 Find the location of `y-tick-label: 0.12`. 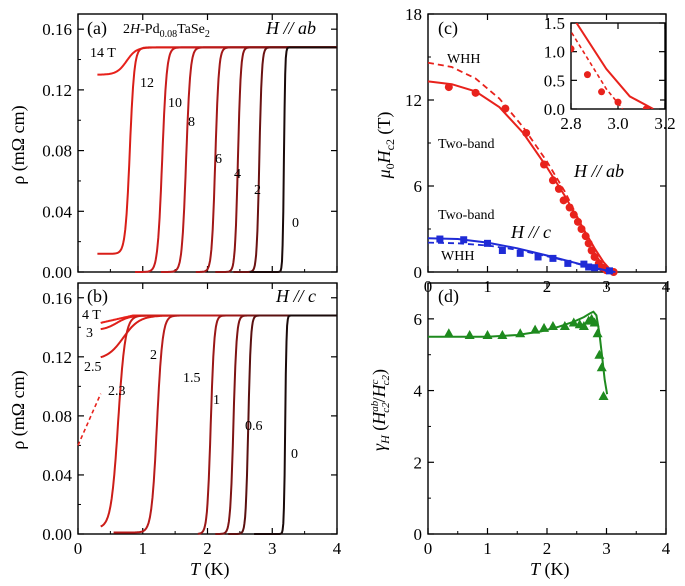

y-tick-label: 0.12 is located at coordinates (57, 90).